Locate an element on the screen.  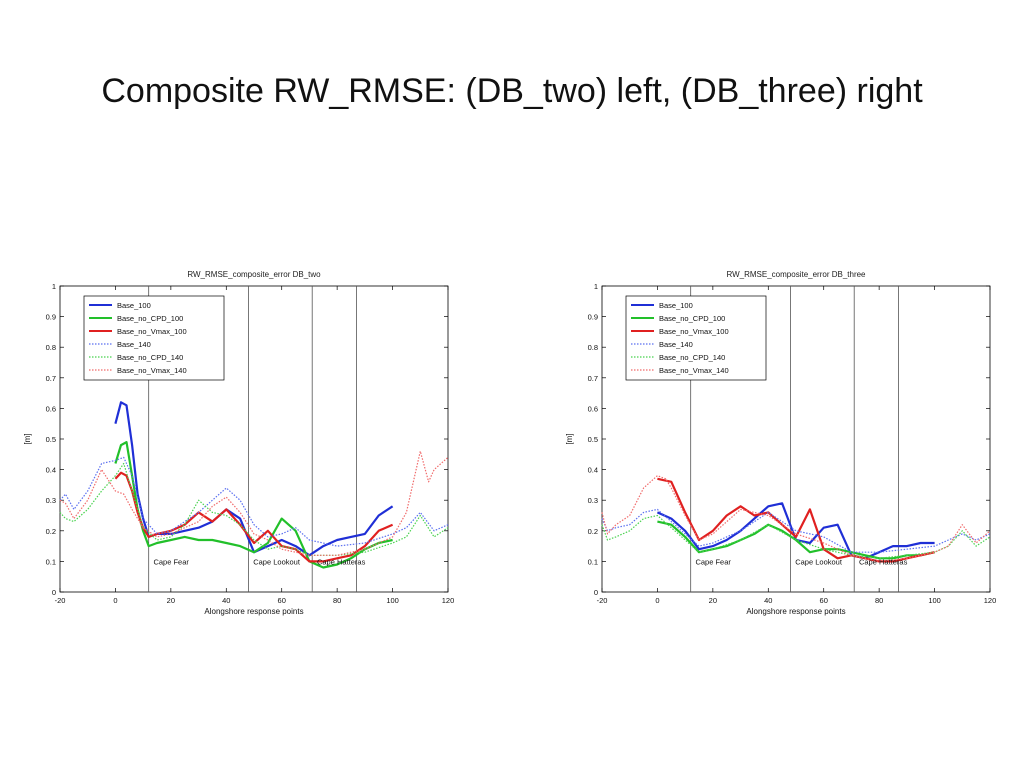
chart-title: RW_RMSE_composite_error DB_two is located at coordinates (254, 274).